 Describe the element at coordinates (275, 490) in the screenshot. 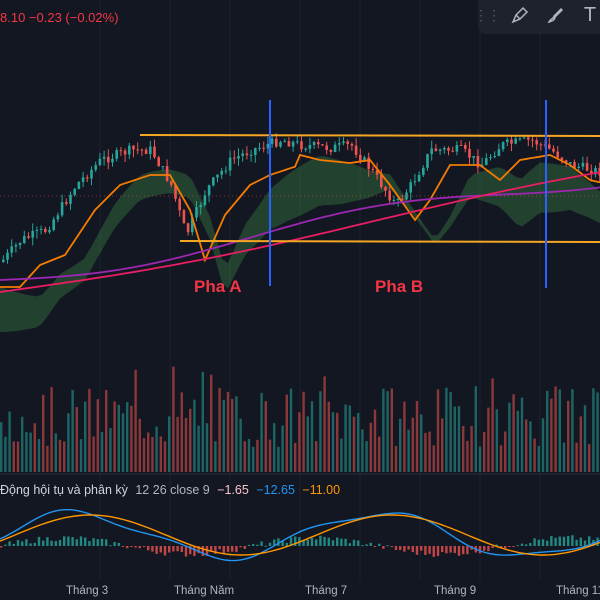

I see `macd-line-value: −12.65` at that location.